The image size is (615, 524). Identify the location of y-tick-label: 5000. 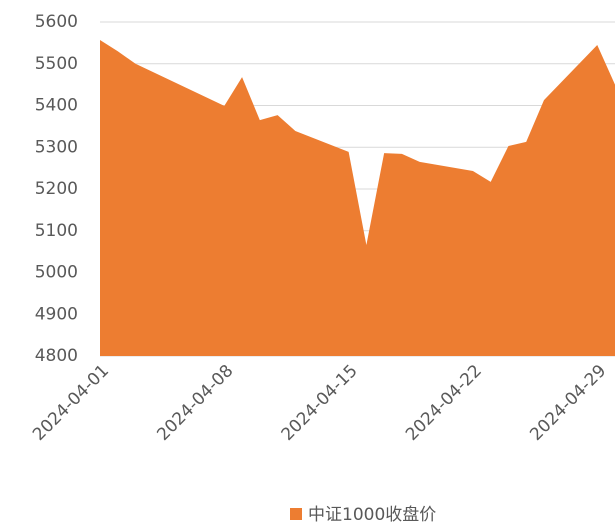
(56, 273).